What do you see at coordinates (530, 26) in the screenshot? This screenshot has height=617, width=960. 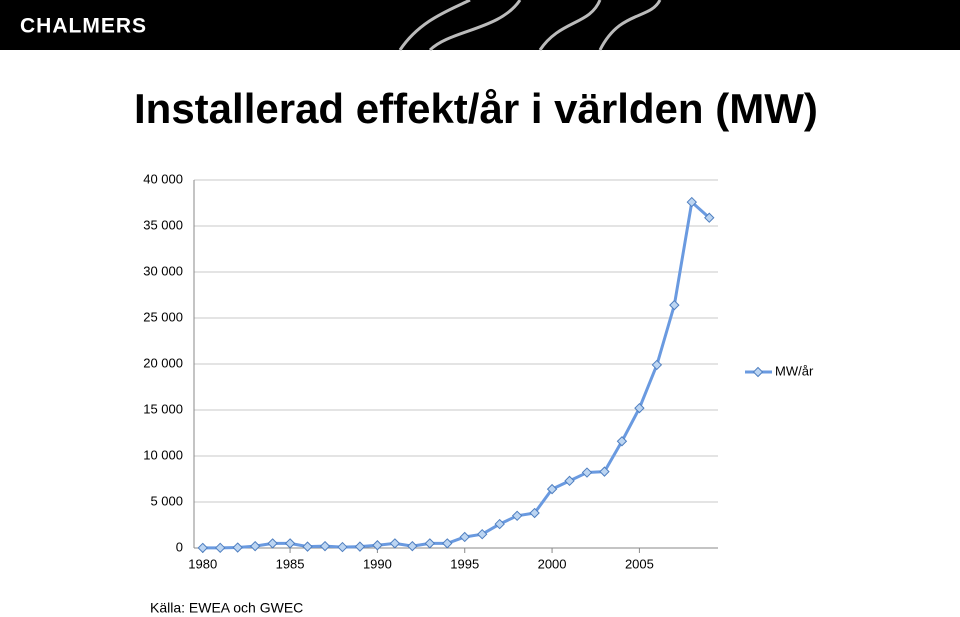 I see `header-ornament` at bounding box center [530, 26].